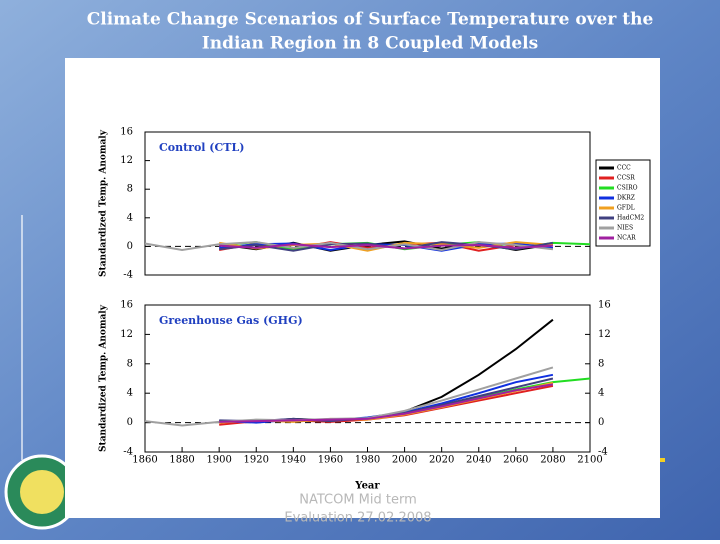 This screenshot has width=720, height=544. Describe the element at coordinates (601, 393) in the screenshot. I see `y2-tick-label: 4` at that location.